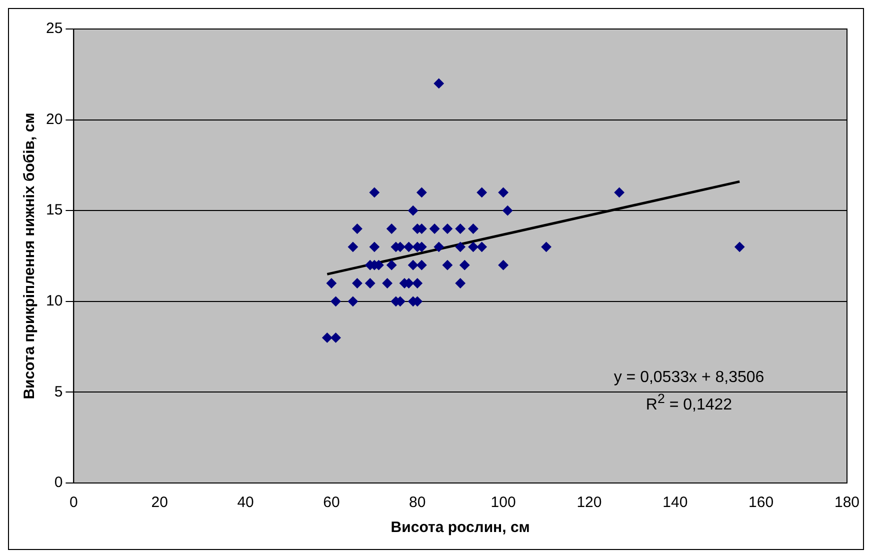 The height and width of the screenshot is (558, 872). What do you see at coordinates (159, 503) in the screenshot?
I see `x-tick-label: 20` at bounding box center [159, 503].